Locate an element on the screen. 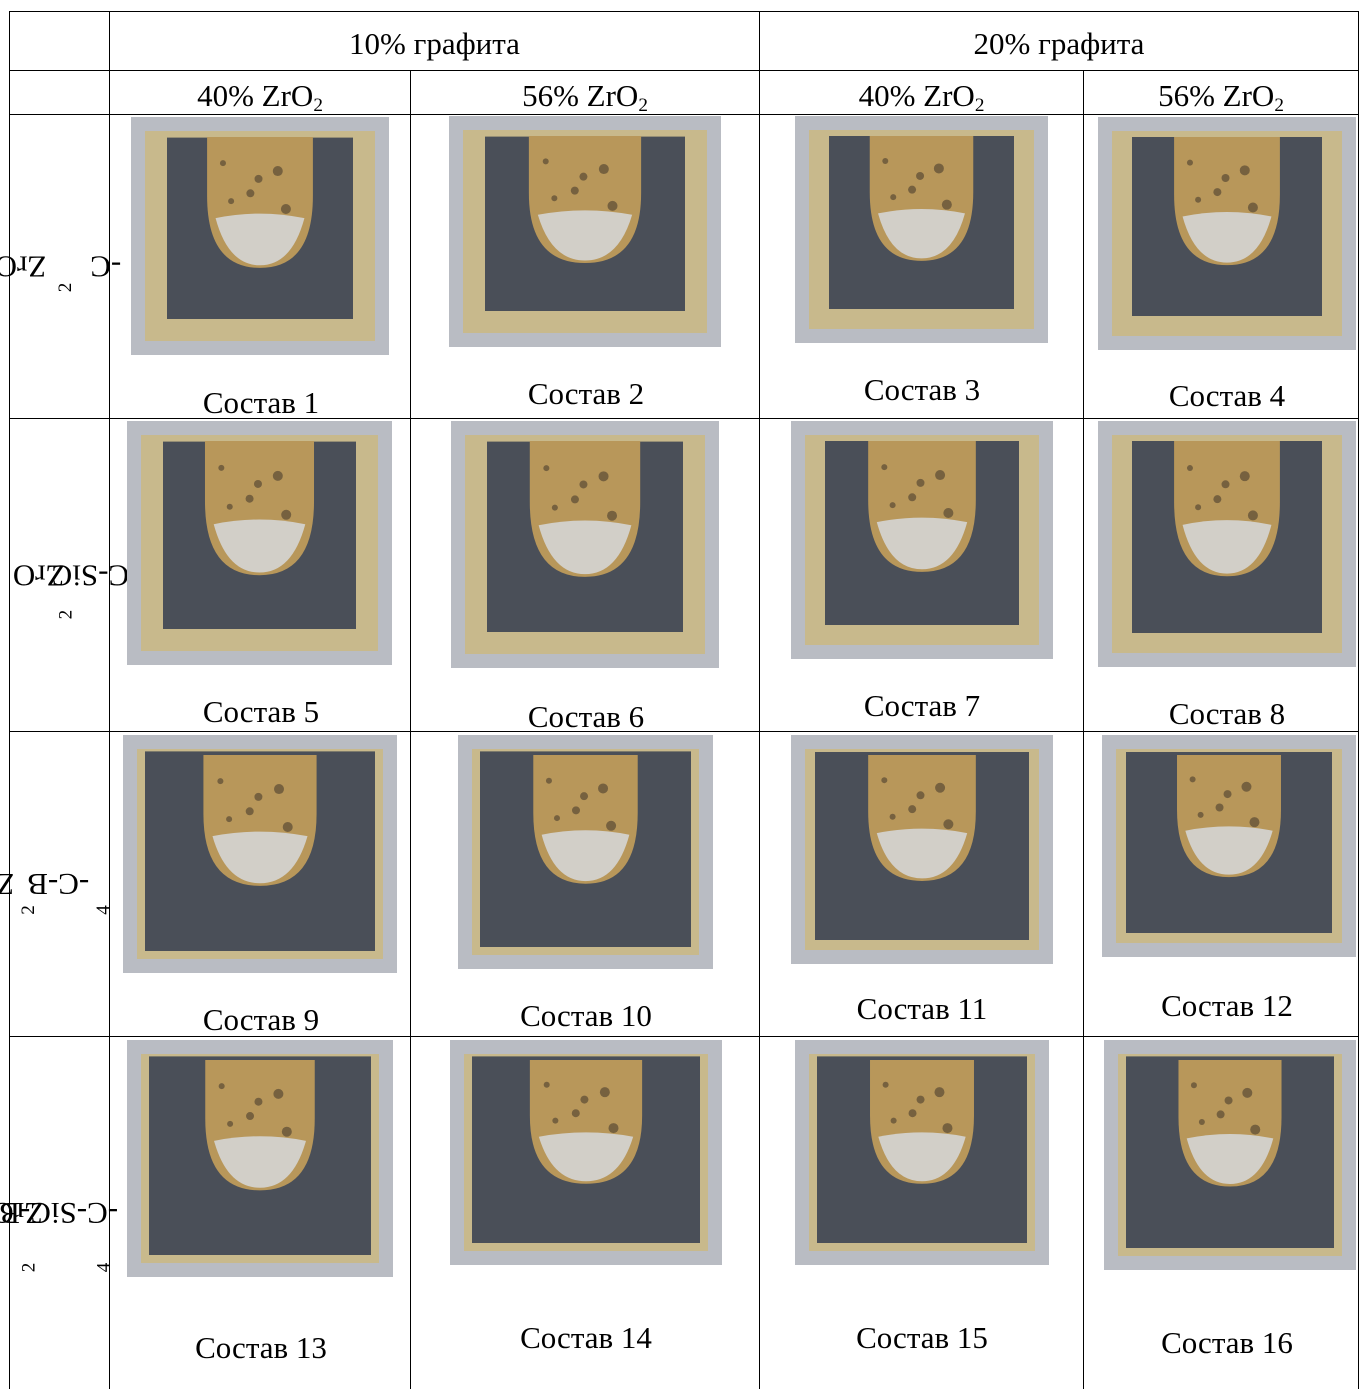 This screenshot has width=1359, height=1389. caption: Состав 16 is located at coordinates (1227, 1342).